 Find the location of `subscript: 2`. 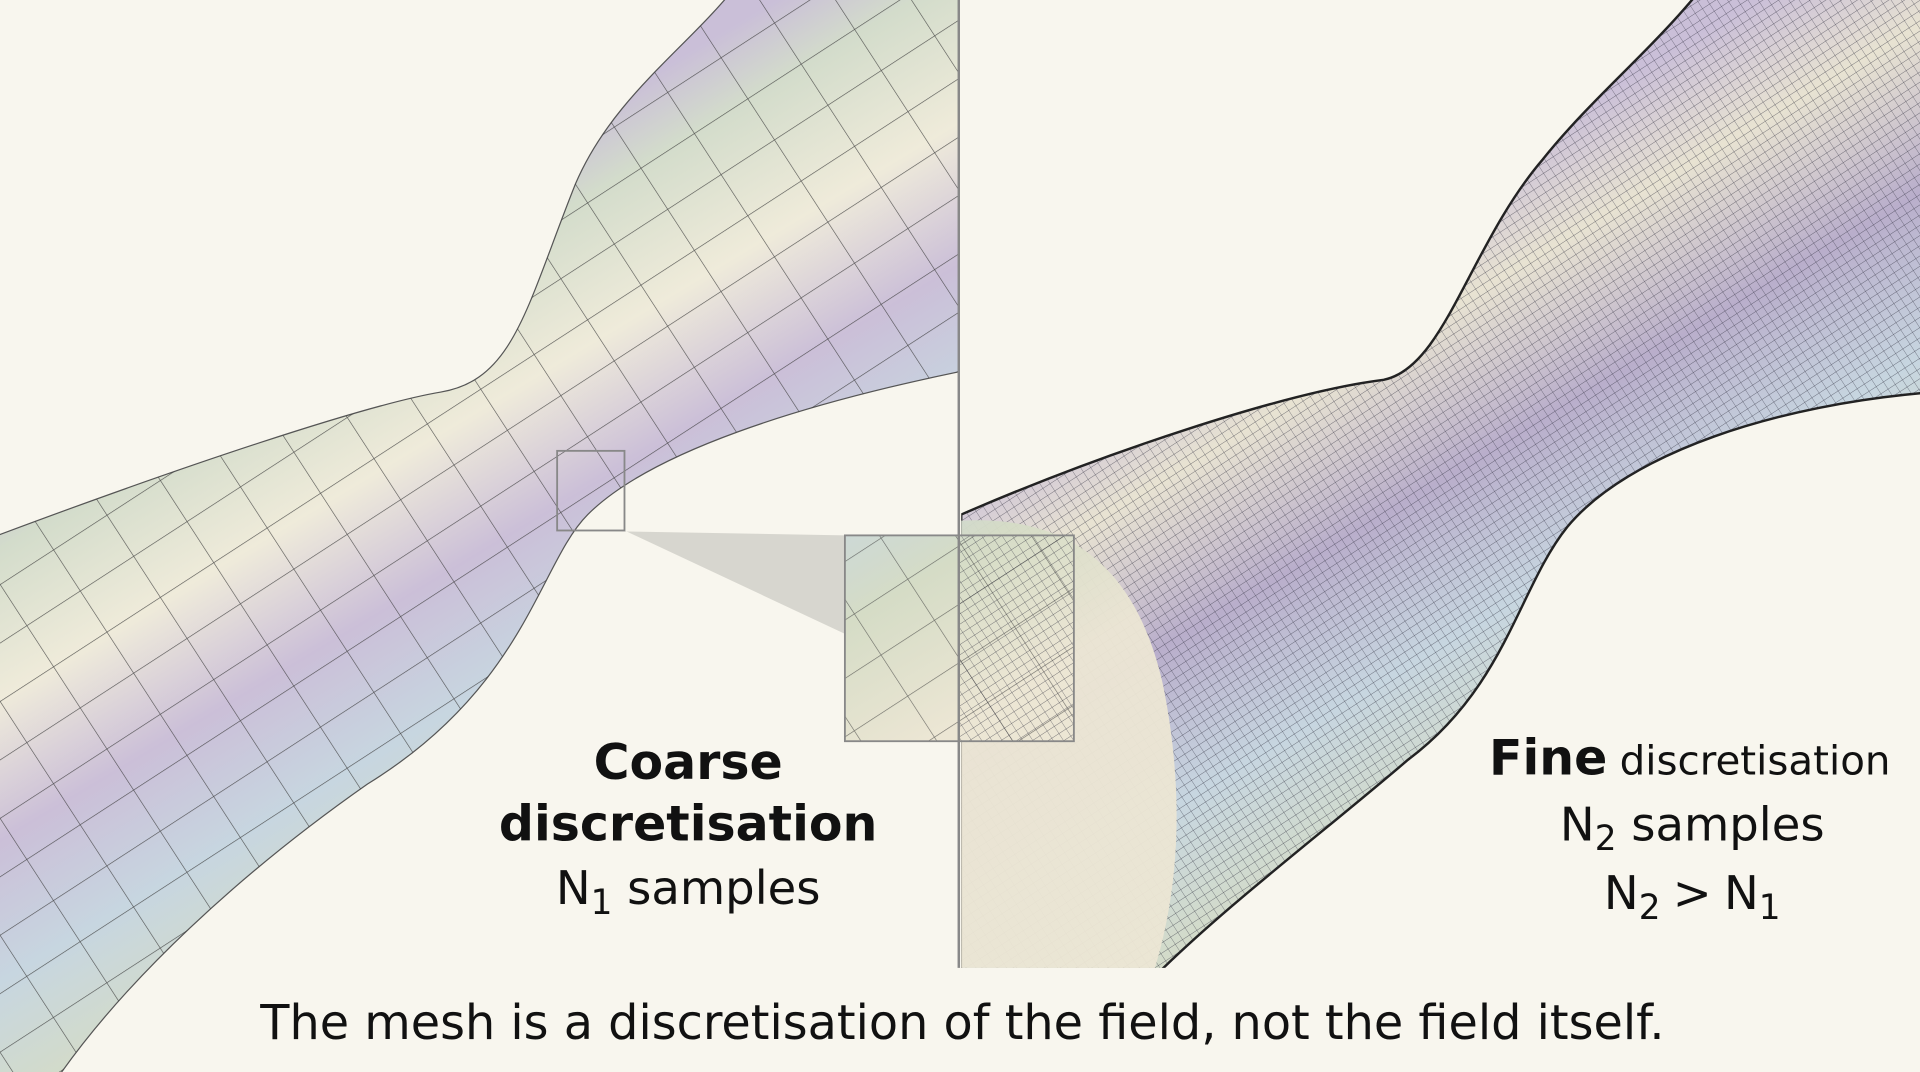

subscript: 2 is located at coordinates (1606, 839).